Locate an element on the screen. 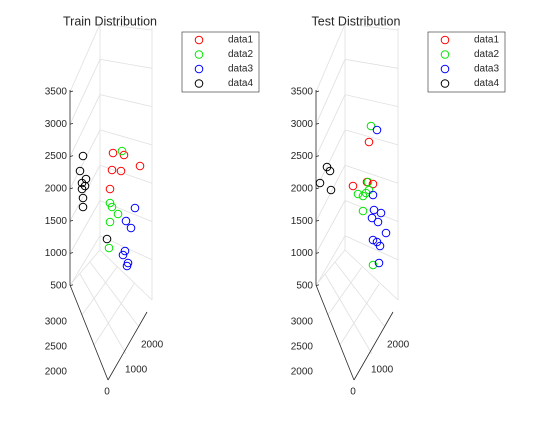  z-tick-label: 3500 is located at coordinates (302, 92).